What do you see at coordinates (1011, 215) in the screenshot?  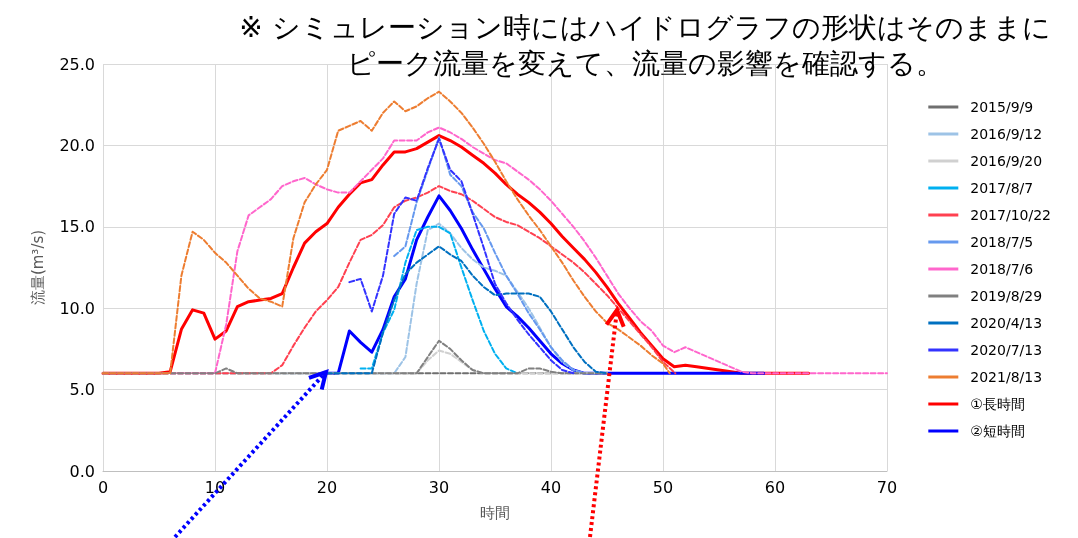 I see `legend-label: 2017/10/22` at bounding box center [1011, 215].